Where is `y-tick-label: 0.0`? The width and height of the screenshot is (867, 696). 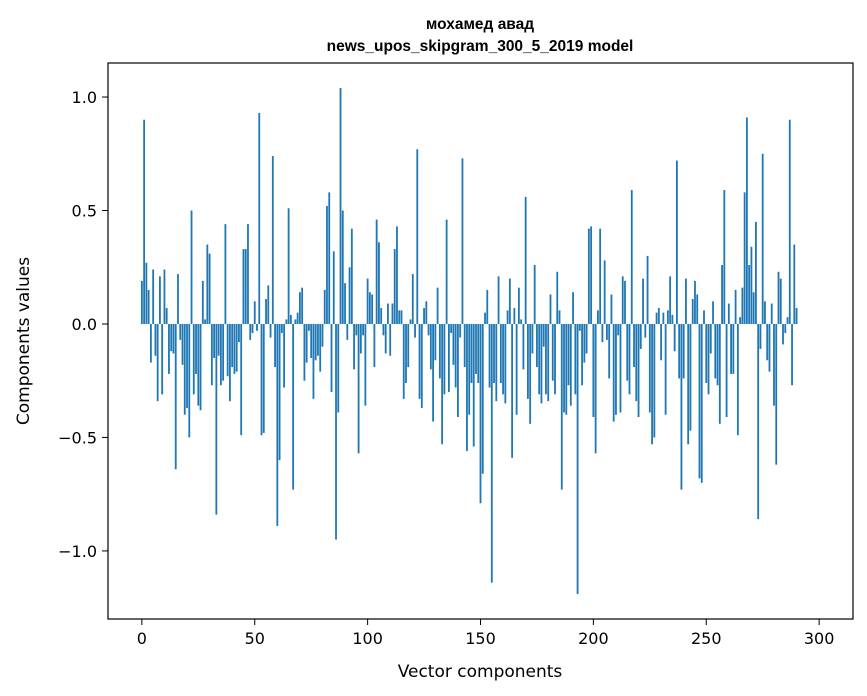
y-tick-label: 0.0 is located at coordinates (84, 324).